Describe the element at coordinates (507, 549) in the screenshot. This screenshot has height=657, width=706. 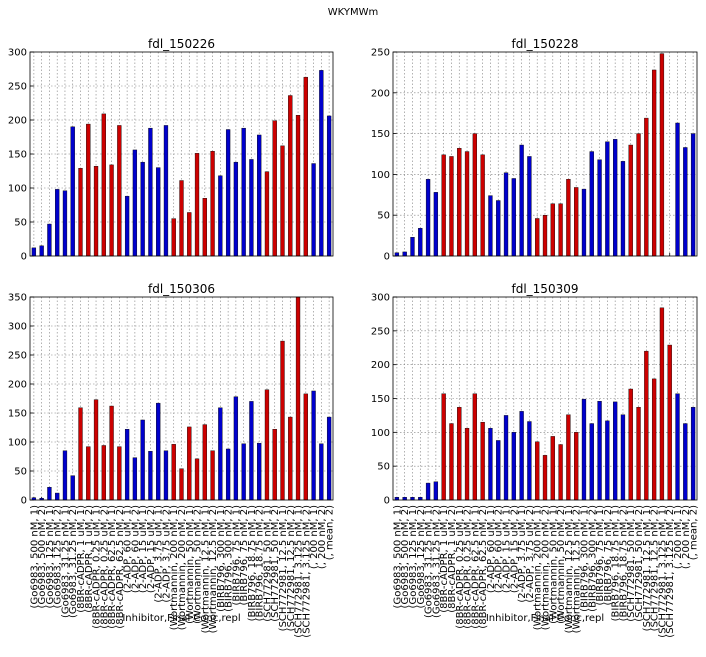
I see `x-tick-label: (2-ADP, 15 uM, 1)` at that location.